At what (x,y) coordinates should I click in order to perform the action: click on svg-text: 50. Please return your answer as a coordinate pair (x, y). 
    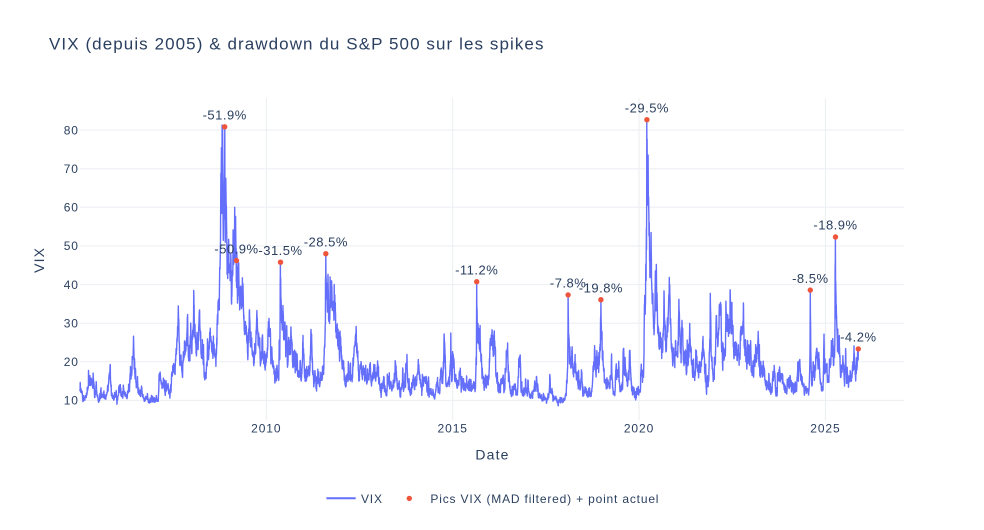
    Looking at the image, I should click on (71, 246).